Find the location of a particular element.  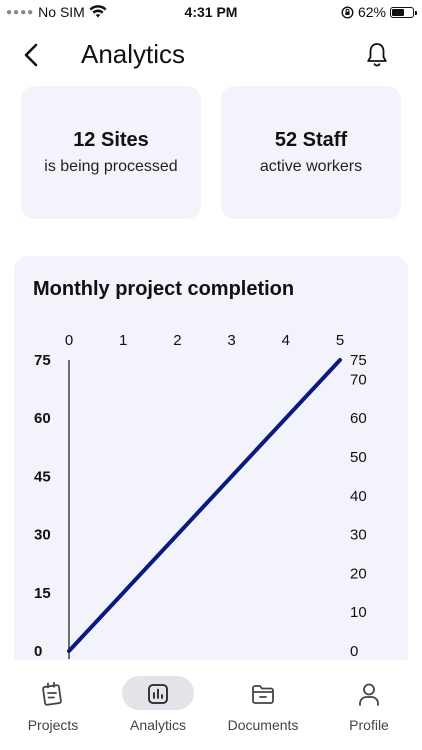

battery-percent: 62% is located at coordinates (371, 12).